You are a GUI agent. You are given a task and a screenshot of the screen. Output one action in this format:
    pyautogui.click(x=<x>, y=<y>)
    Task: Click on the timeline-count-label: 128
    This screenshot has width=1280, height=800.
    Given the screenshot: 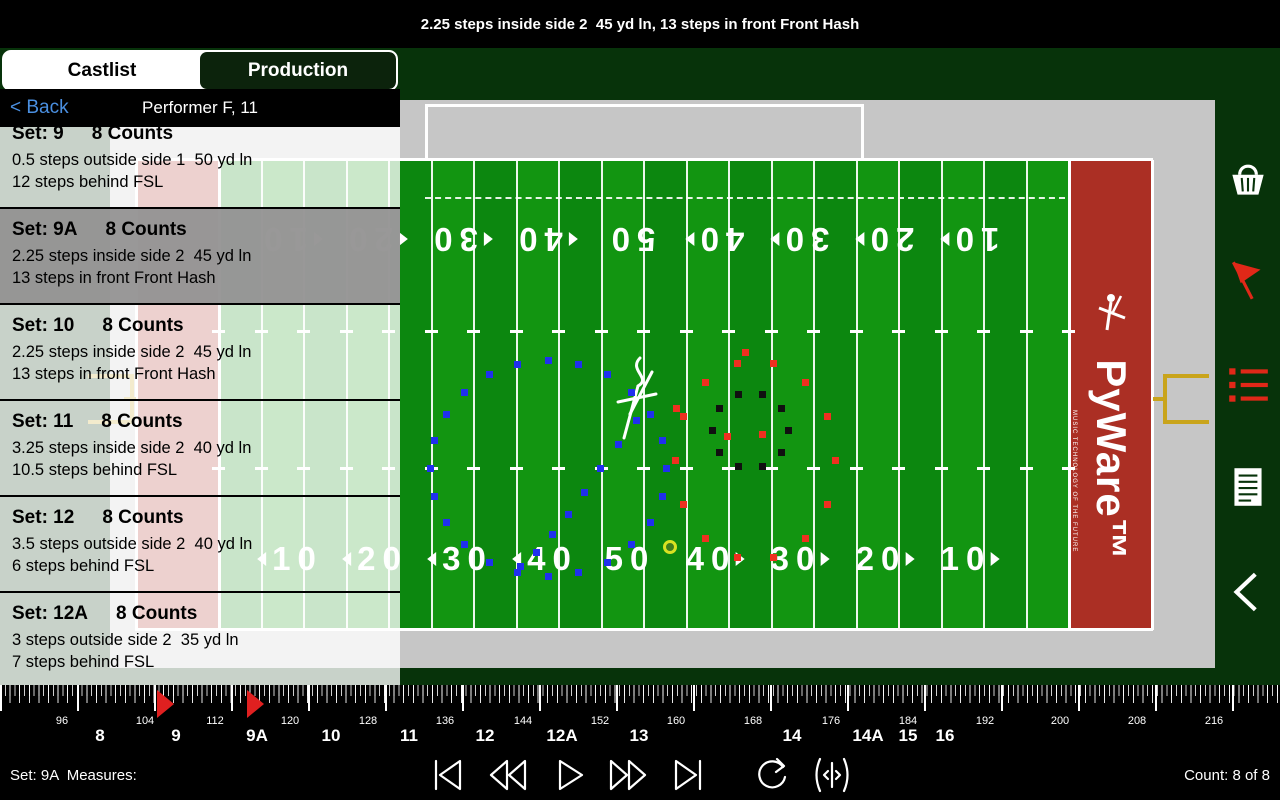 What is the action you would take?
    pyautogui.click(x=368, y=721)
    